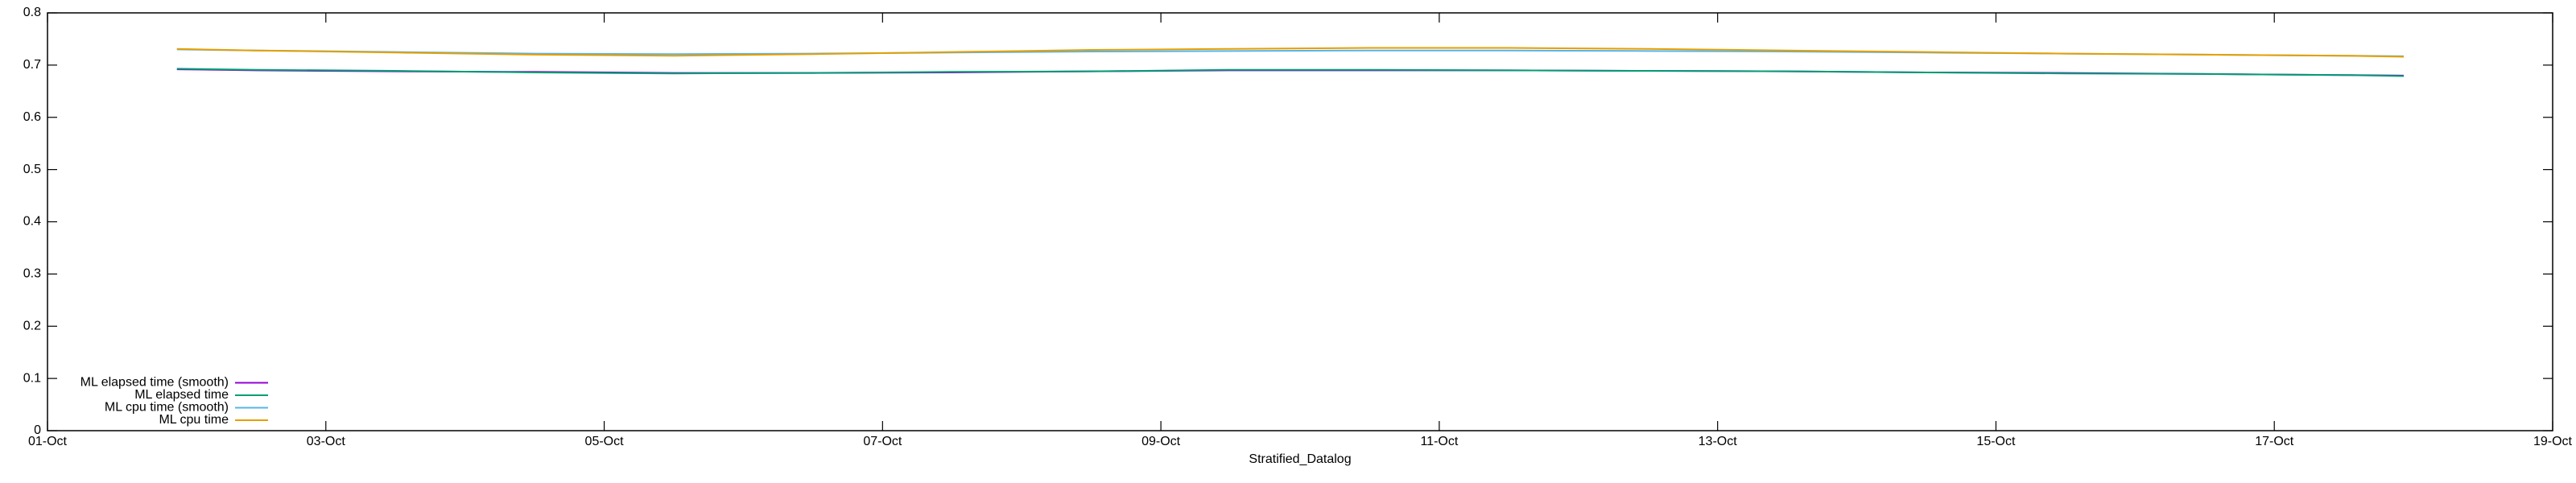 The width and height of the screenshot is (2576, 483). Describe the element at coordinates (32, 117) in the screenshot. I see `y-tick-label: 0.6` at that location.